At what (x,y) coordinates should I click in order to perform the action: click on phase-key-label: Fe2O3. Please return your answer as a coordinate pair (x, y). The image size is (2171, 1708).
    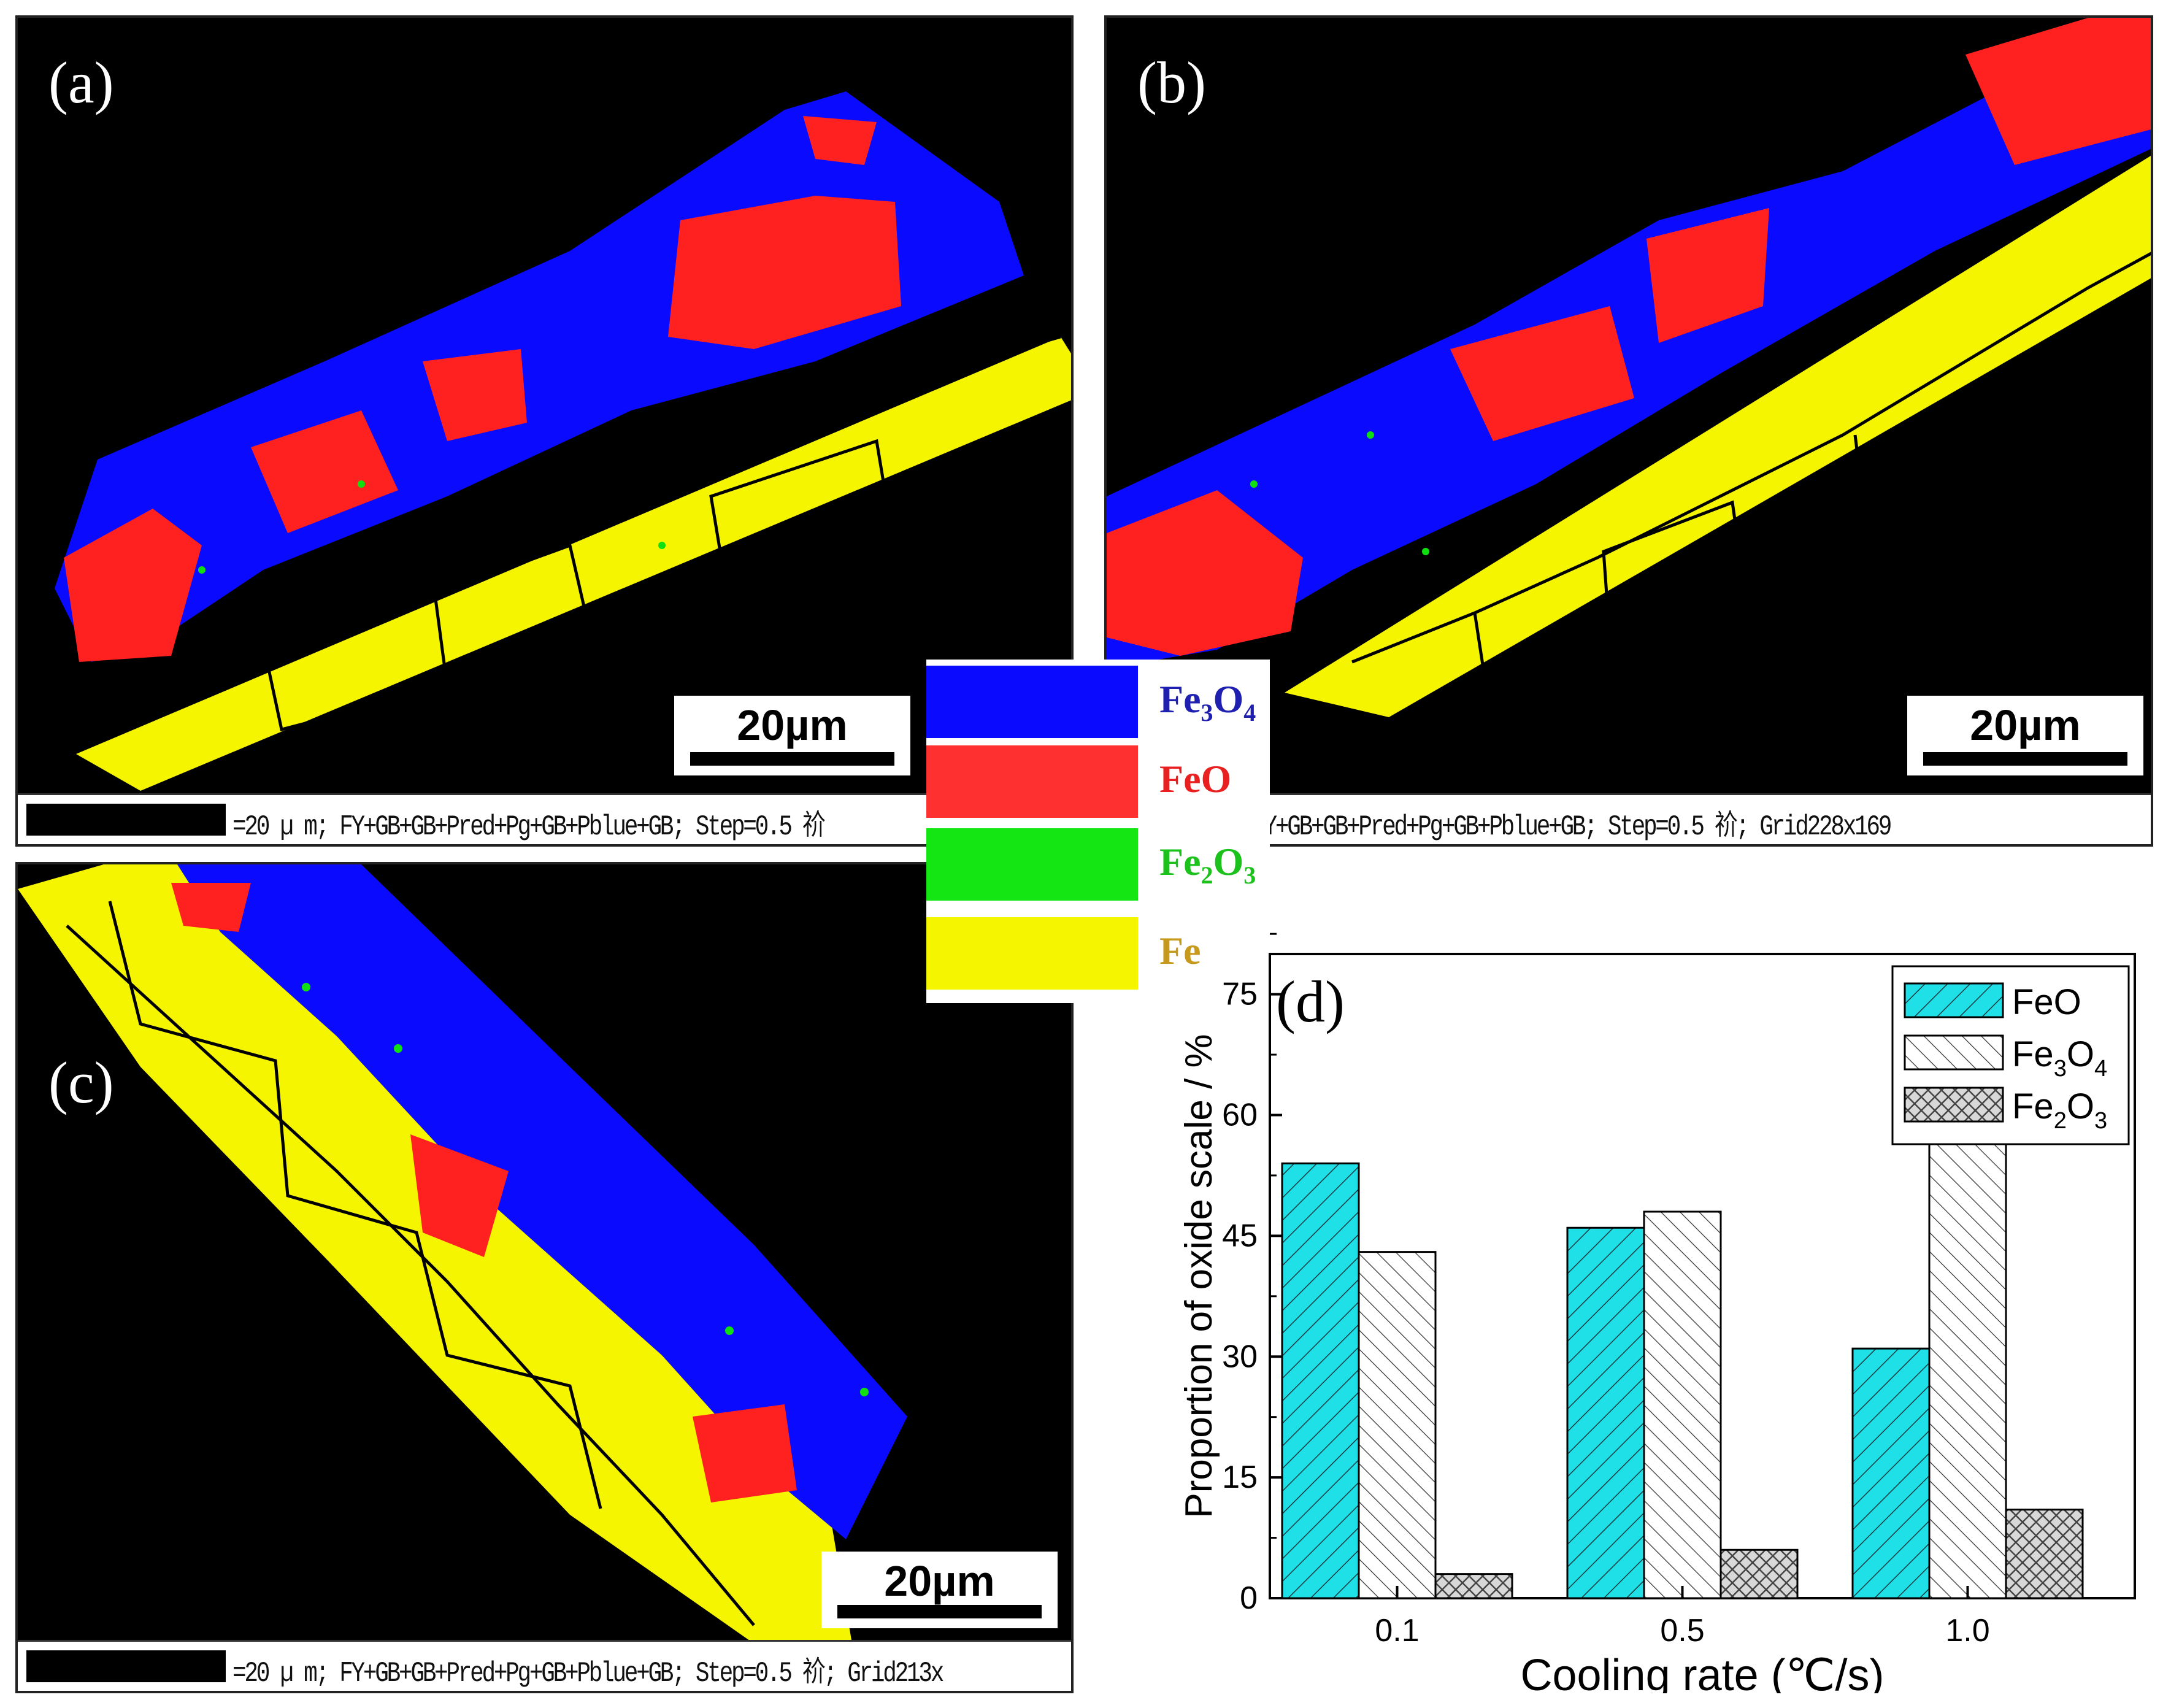
    Looking at the image, I should click on (1208, 864).